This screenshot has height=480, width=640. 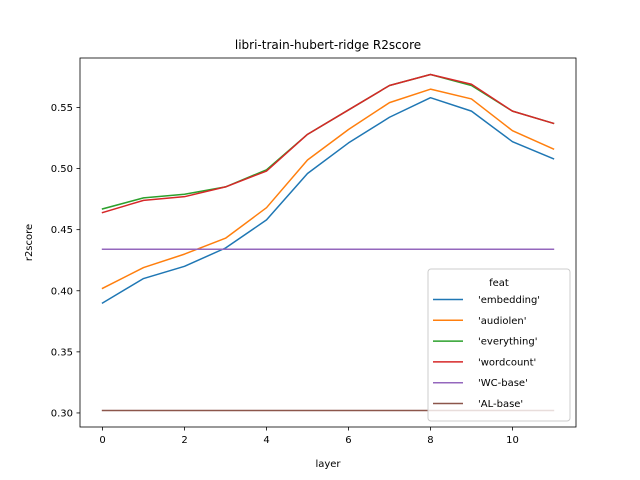 I want to click on legend-label-everything: 'everything', so click(x=507, y=342).